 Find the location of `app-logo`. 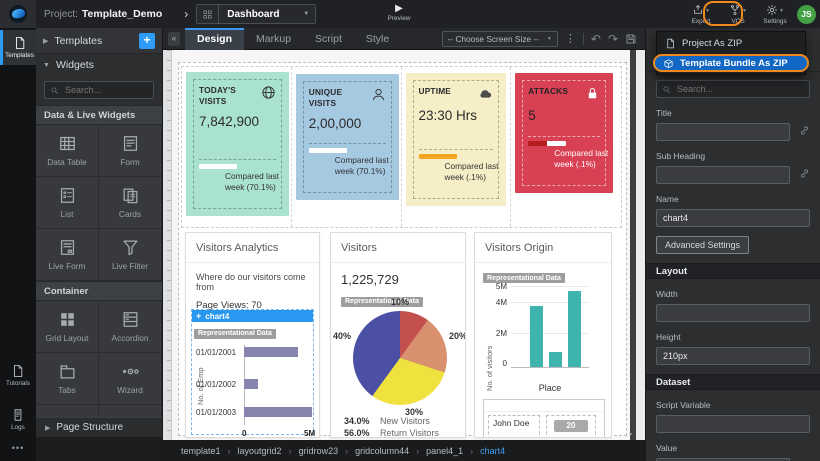

app-logo is located at coordinates (18, 14).